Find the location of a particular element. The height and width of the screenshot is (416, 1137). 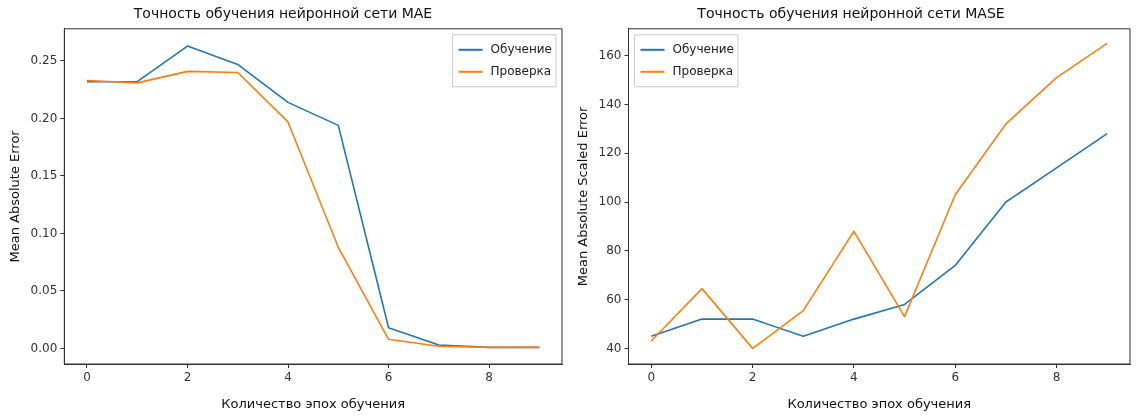

y-tick-label: 0.20 is located at coordinates (44, 117).